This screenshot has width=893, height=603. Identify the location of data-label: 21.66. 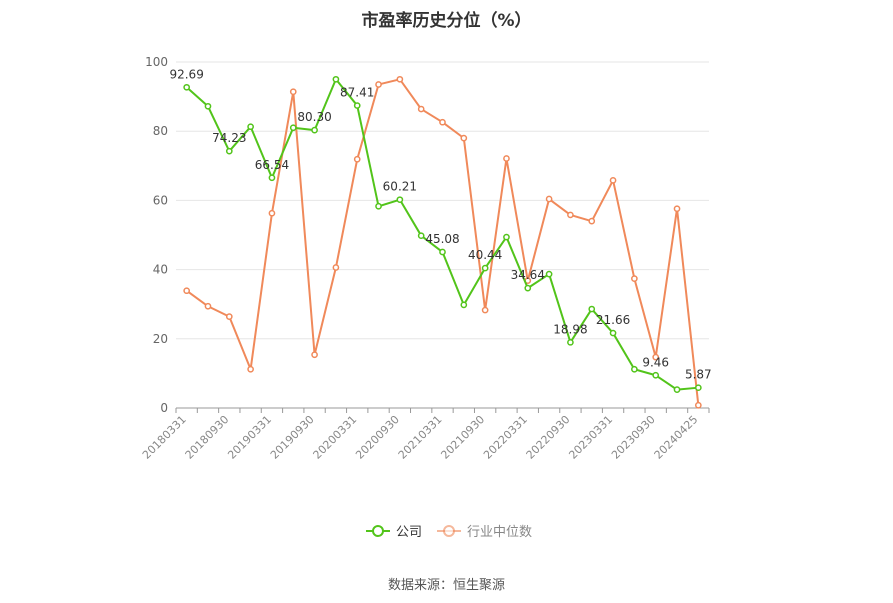
(613, 320).